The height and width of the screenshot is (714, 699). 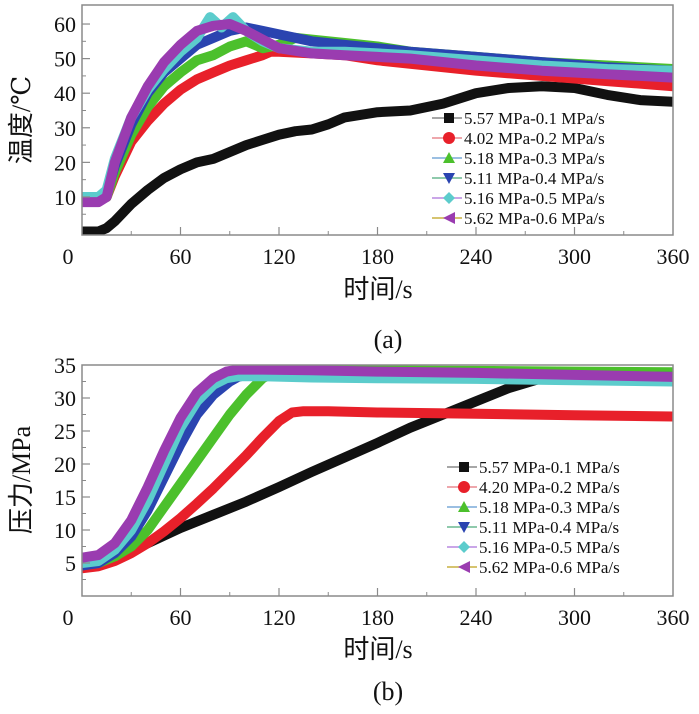 What do you see at coordinates (388, 691) in the screenshot?
I see `panel-label: (b)` at bounding box center [388, 691].